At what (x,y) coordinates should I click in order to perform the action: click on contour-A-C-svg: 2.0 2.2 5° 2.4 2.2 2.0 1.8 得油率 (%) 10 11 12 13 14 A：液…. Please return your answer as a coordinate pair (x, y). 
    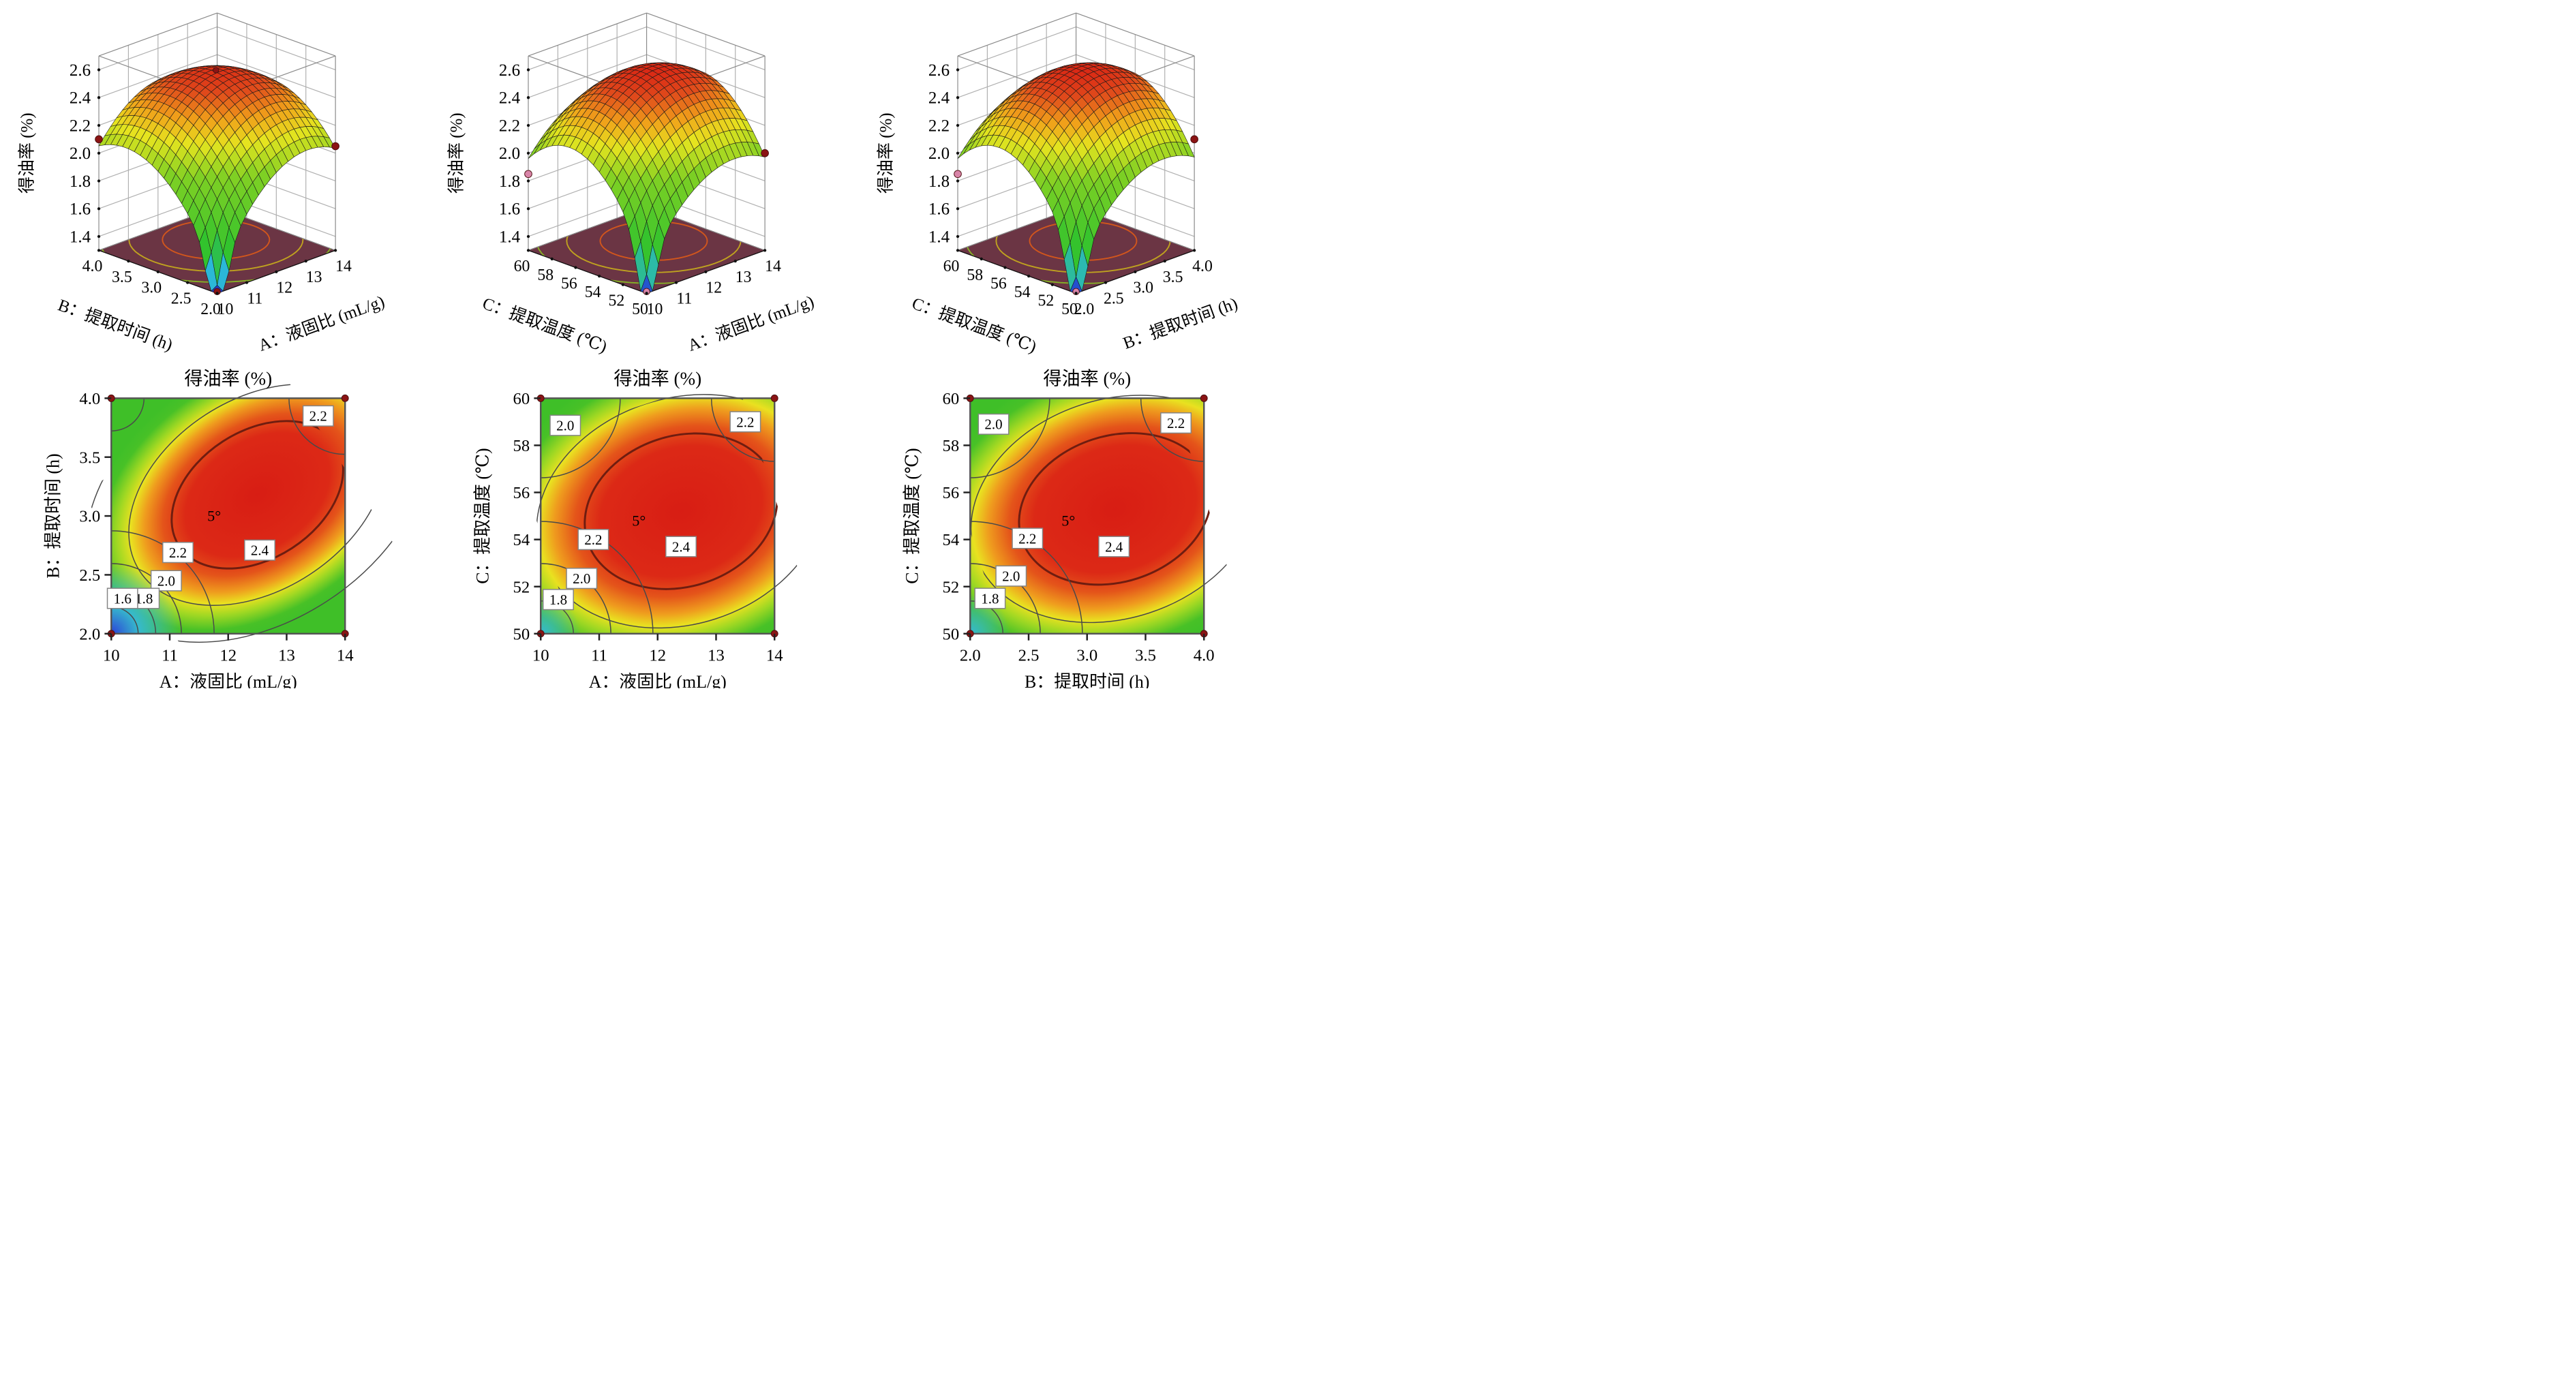
    Looking at the image, I should click on (640, 528).